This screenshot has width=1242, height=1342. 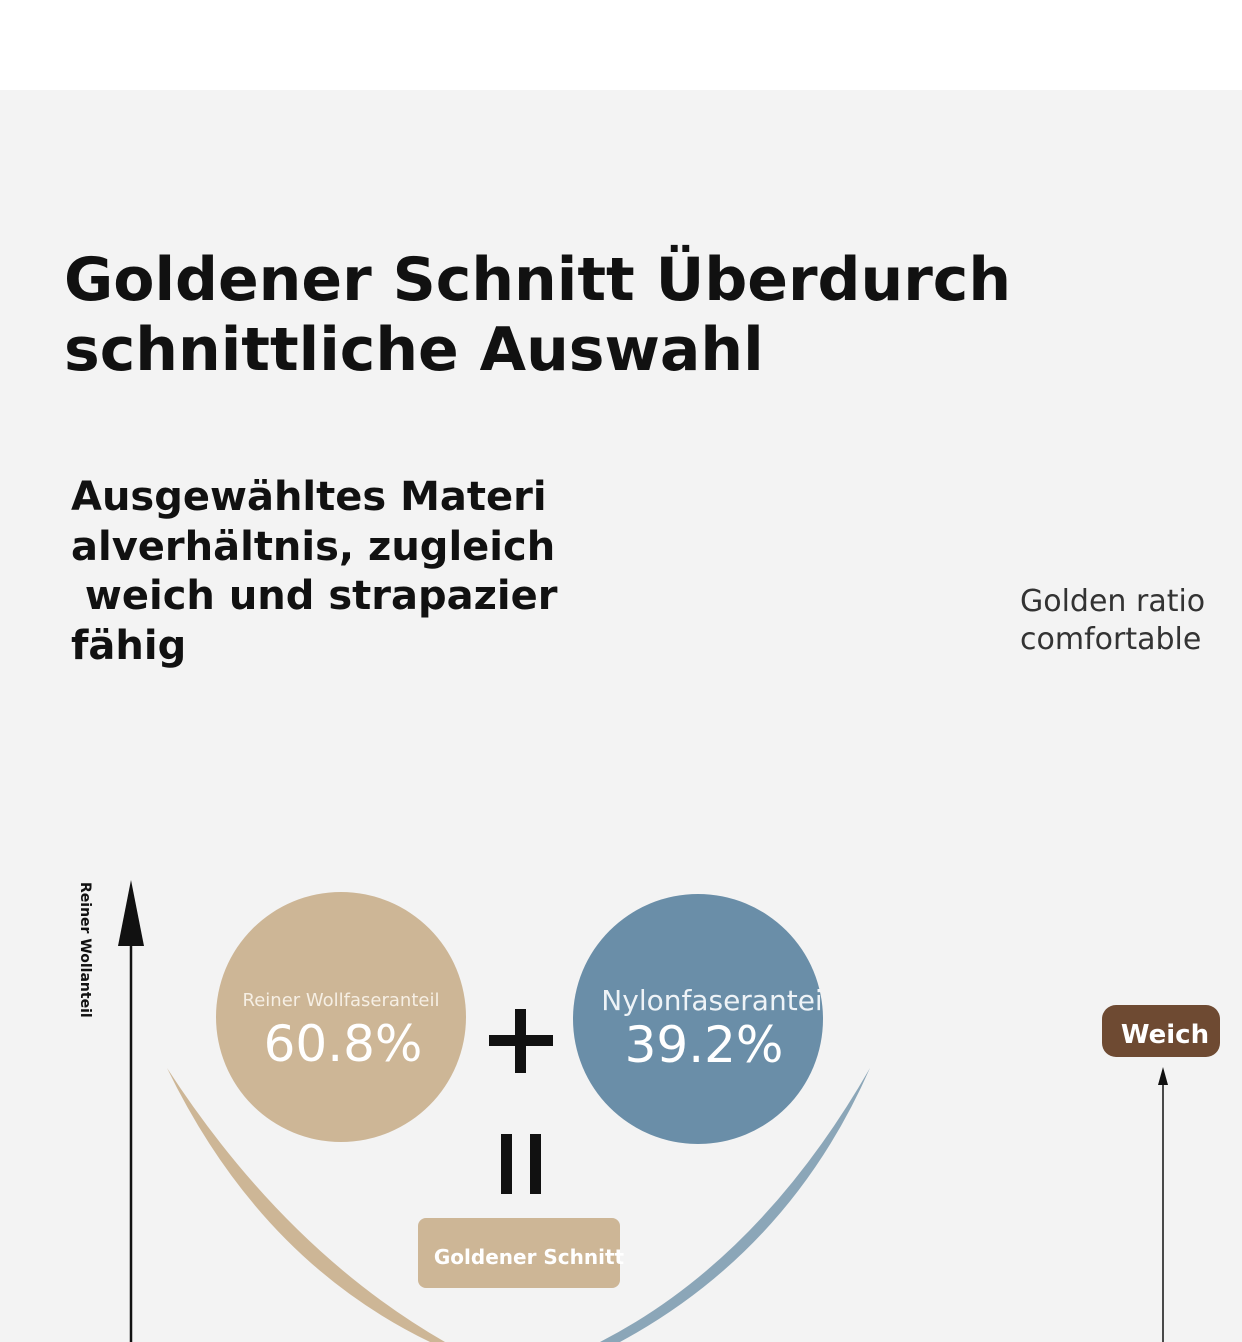 What do you see at coordinates (1111, 639) in the screenshot?
I see `tagline-line: comfortable` at bounding box center [1111, 639].